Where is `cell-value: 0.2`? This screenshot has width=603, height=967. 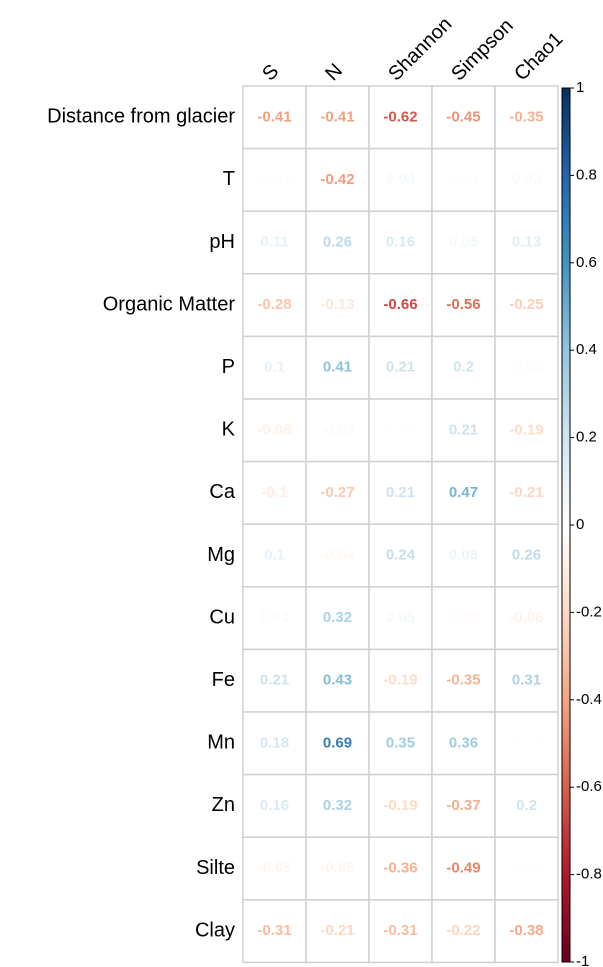
cell-value: 0.2 is located at coordinates (463, 367).